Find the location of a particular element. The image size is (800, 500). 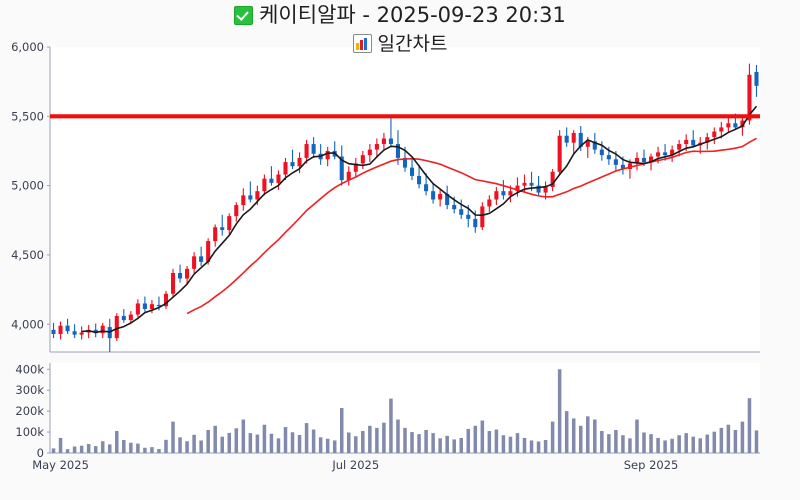

price-y-tick-label: 6,000 is located at coordinates (27, 47).